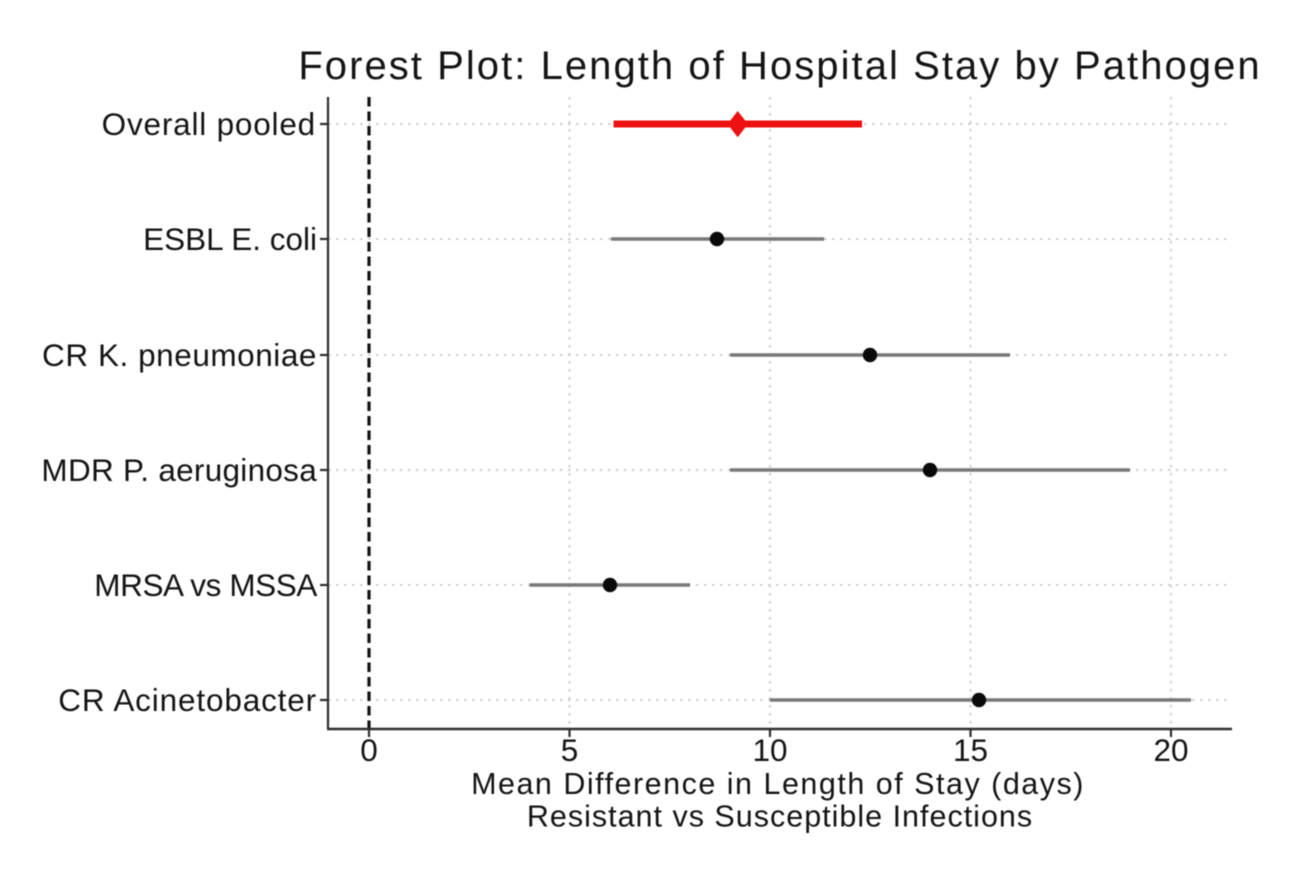 The height and width of the screenshot is (896, 1300). Describe the element at coordinates (209, 124) in the screenshot. I see `svg-text: Overall pooled` at that location.